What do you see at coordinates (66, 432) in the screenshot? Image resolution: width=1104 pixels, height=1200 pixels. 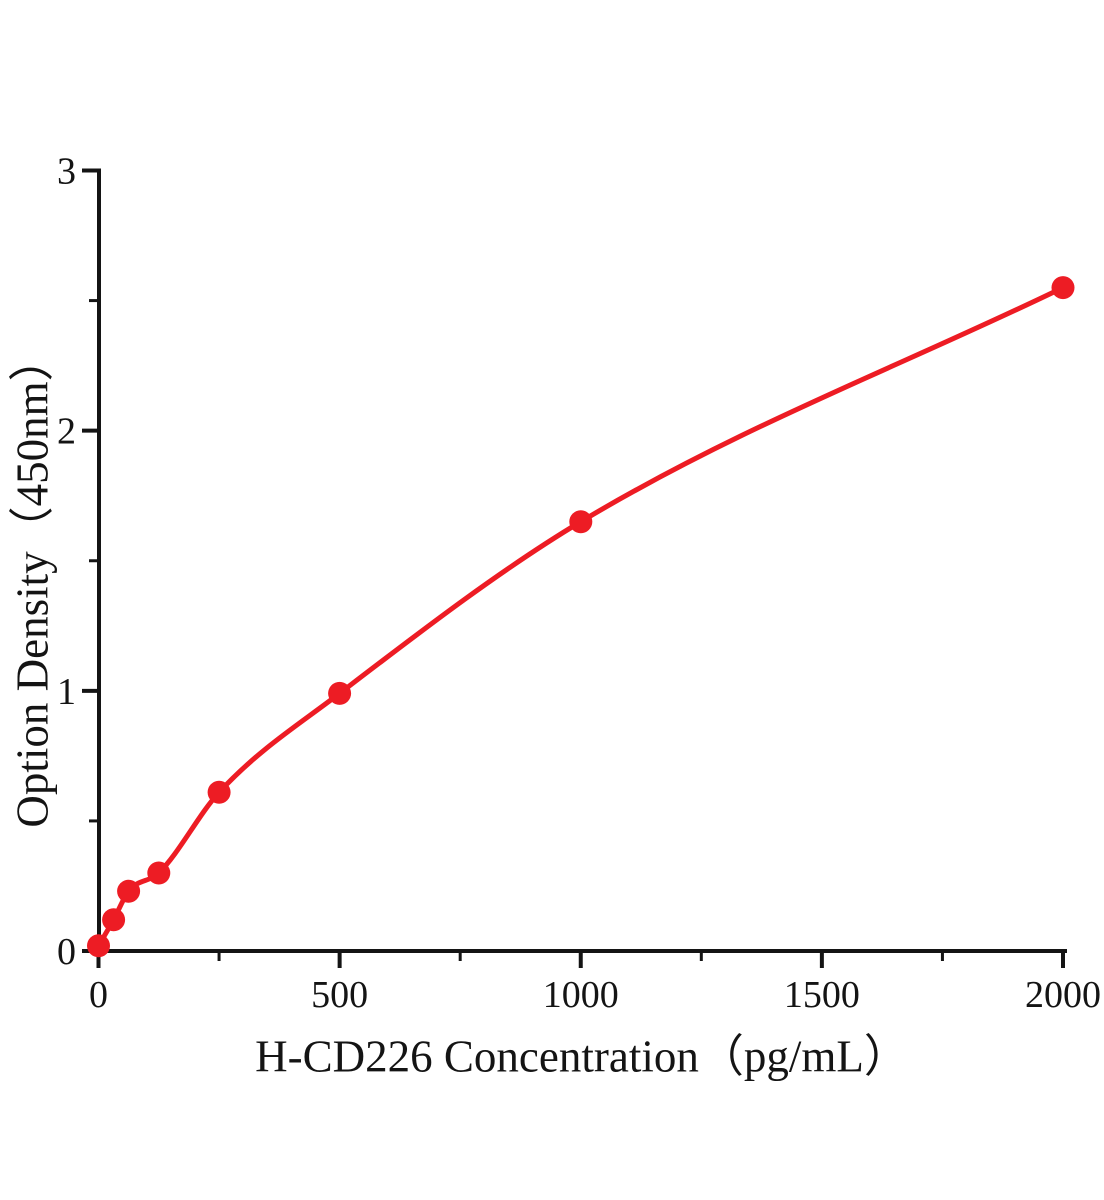 I see `y-tick-label: 2` at bounding box center [66, 432].